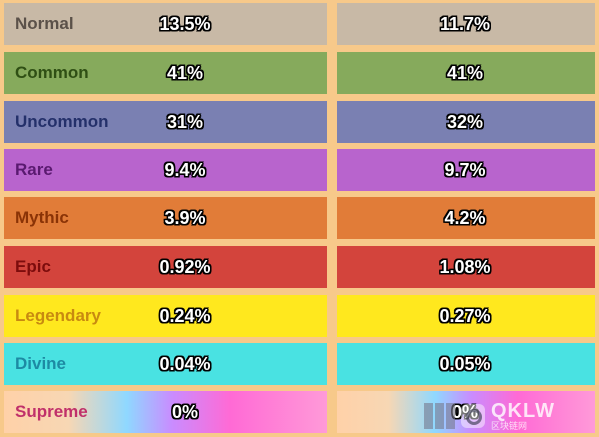 The image size is (599, 437). I want to click on rarity-row: Mythic 3.9% 4.2%, so click(299, 218).